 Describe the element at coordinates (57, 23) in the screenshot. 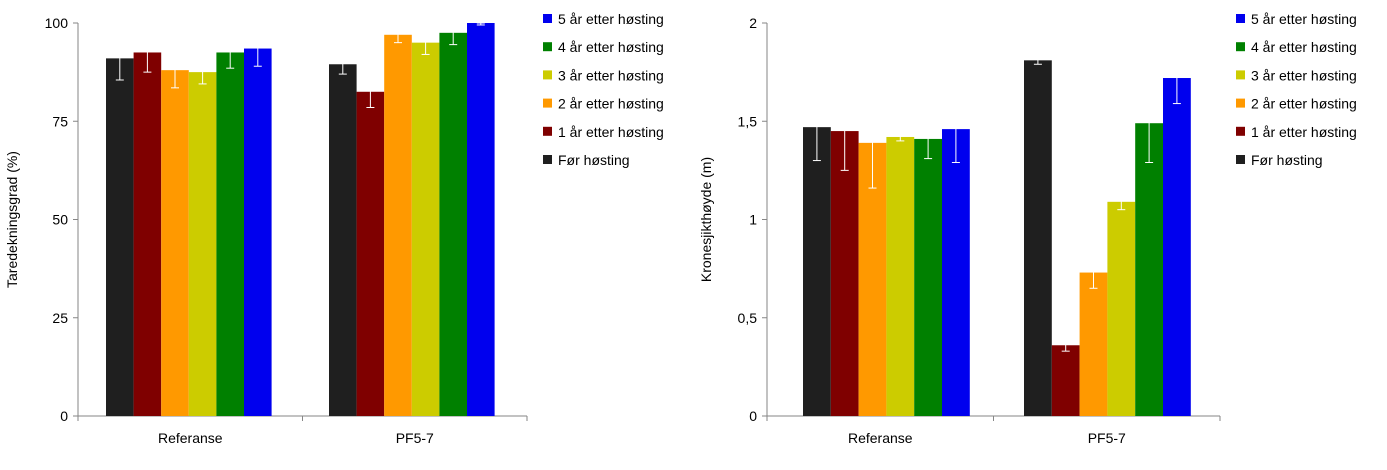

I see `y-tick-label: 100` at that location.